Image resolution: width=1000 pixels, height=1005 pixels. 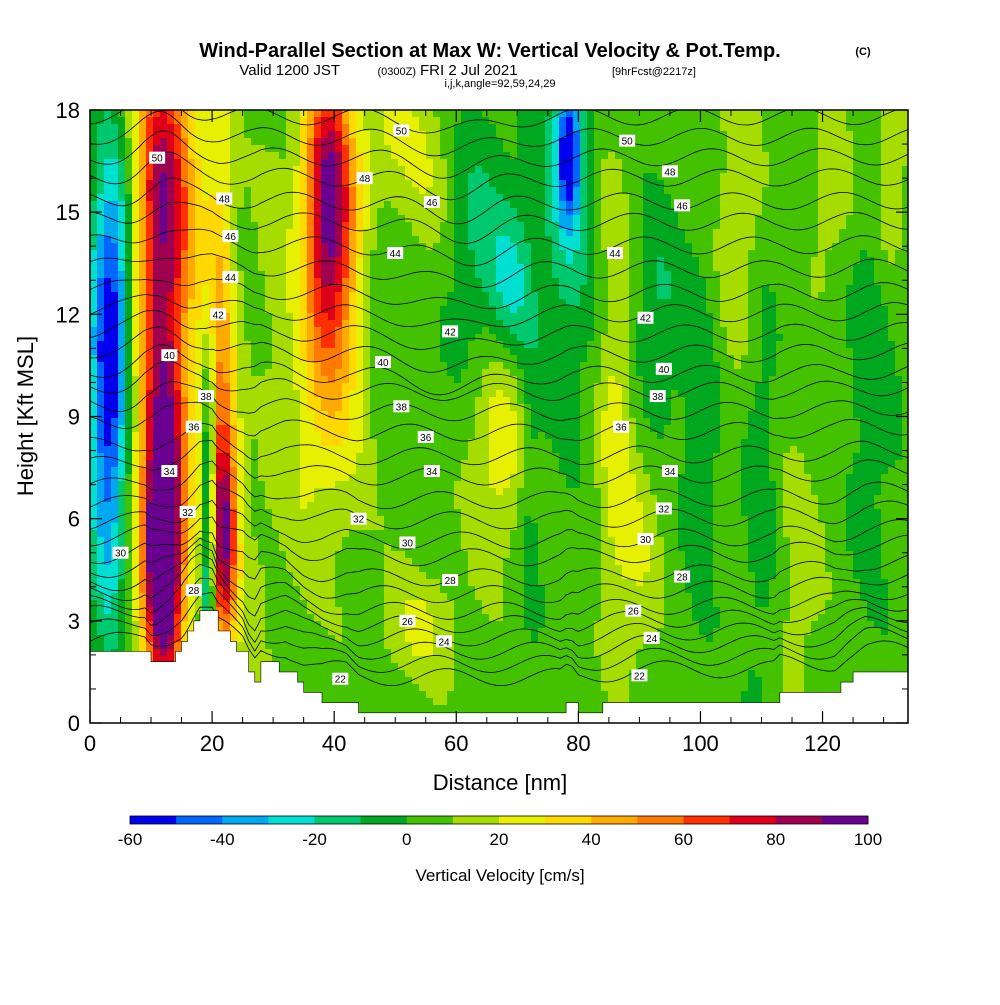 What do you see at coordinates (469, 70) in the screenshot?
I see `subtitle-date: FRI 2 Jul 2021` at bounding box center [469, 70].